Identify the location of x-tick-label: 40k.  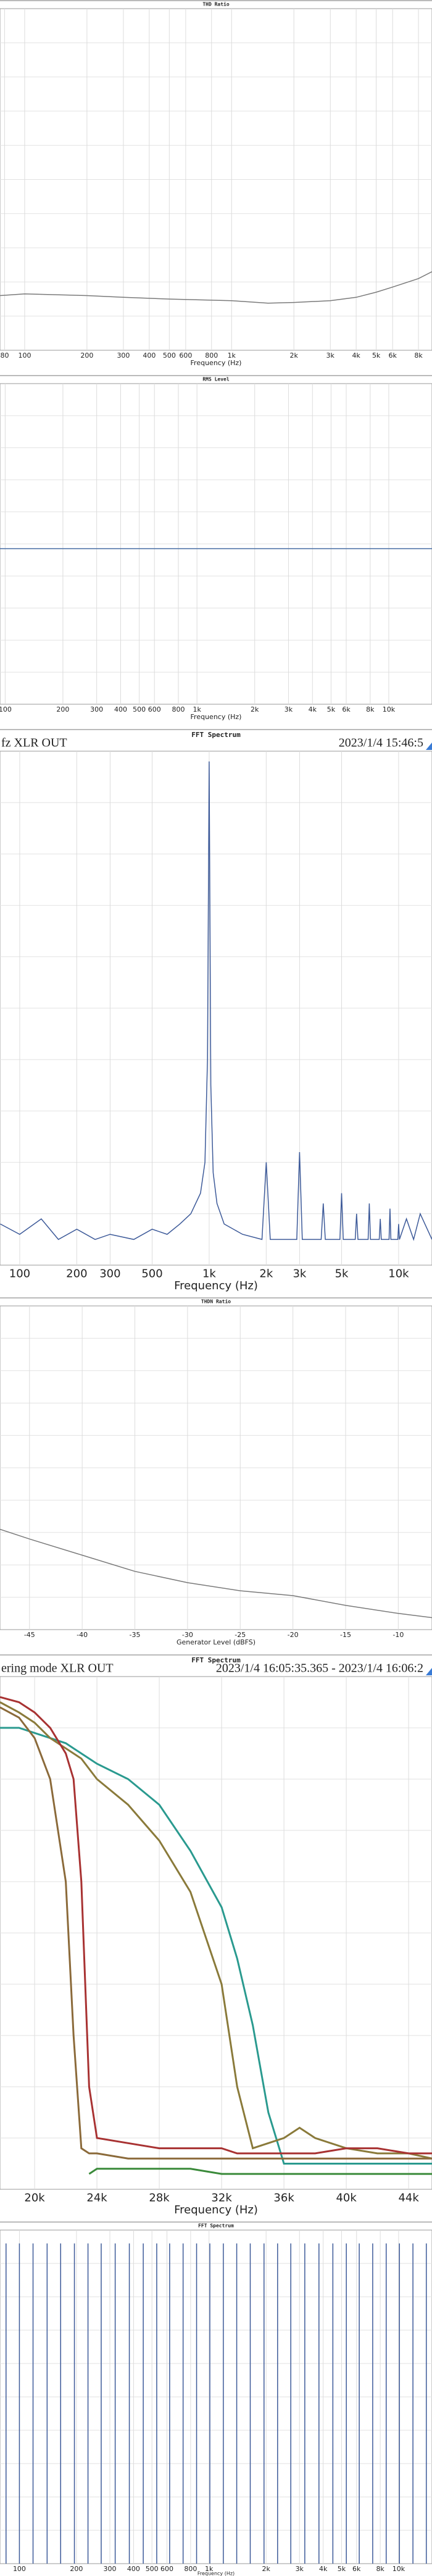
(346, 2197).